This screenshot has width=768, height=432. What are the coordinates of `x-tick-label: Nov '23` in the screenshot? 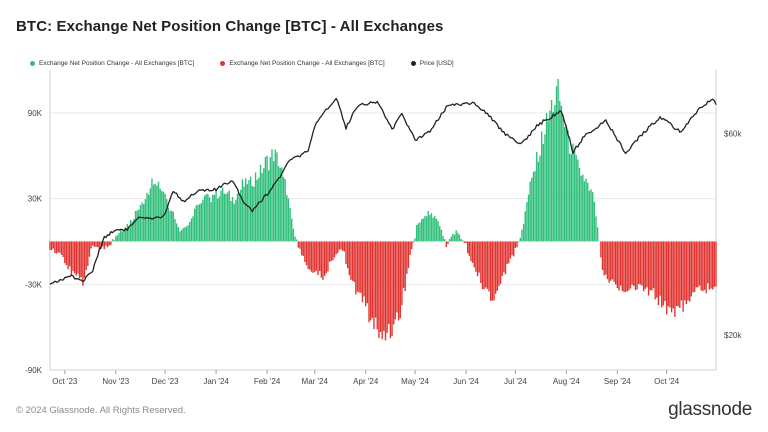 It's located at (115, 381).